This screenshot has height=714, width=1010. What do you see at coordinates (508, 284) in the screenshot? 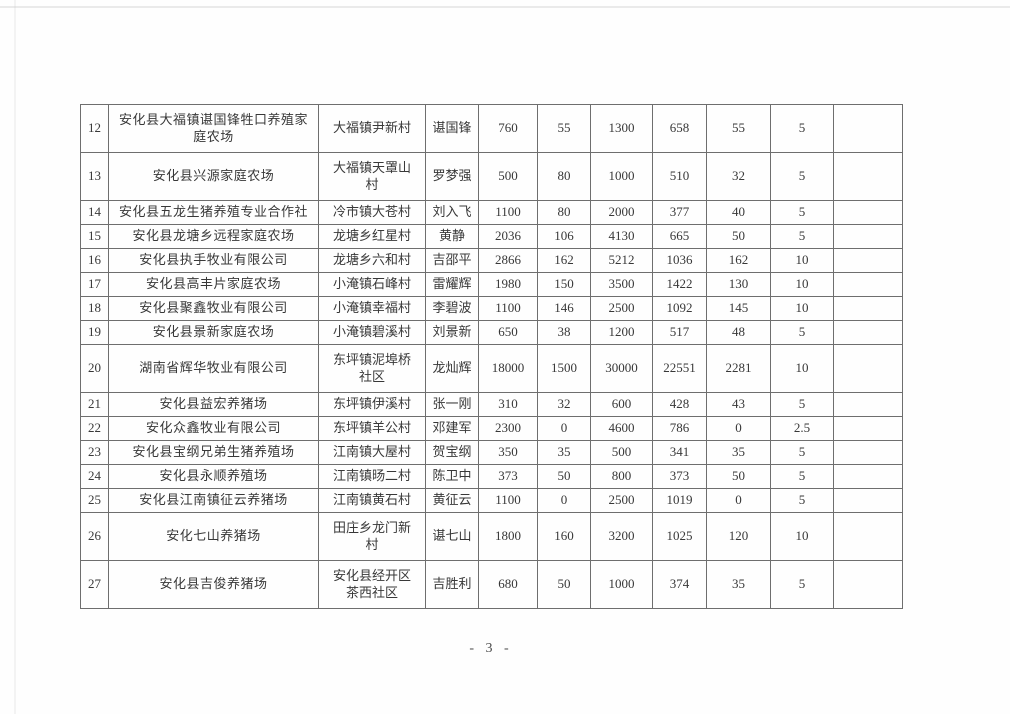
I see `cell-value-1: 1980` at bounding box center [508, 284].